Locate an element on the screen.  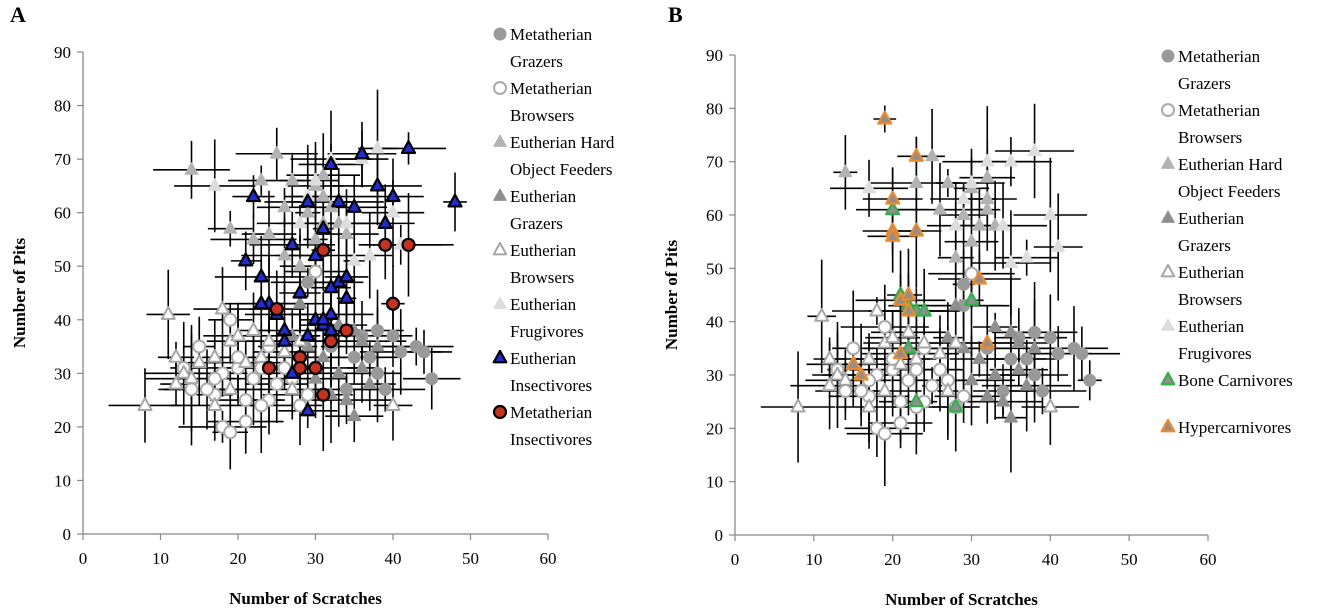
y-tick-label: 80 is located at coordinates (714, 108).